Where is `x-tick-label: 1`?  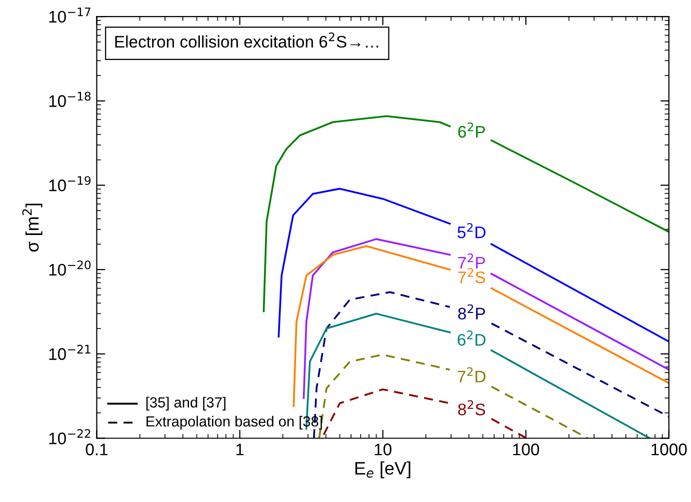
x-tick-label: 1 is located at coordinates (240, 450).